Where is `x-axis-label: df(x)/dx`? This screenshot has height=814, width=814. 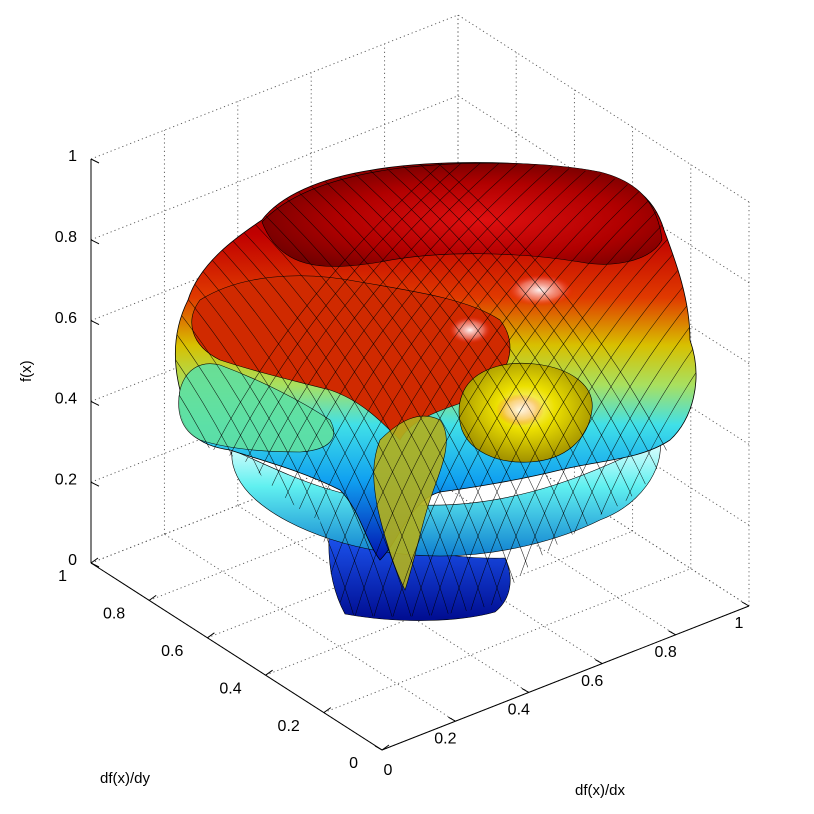
x-axis-label: df(x)/dx is located at coordinates (600, 790).